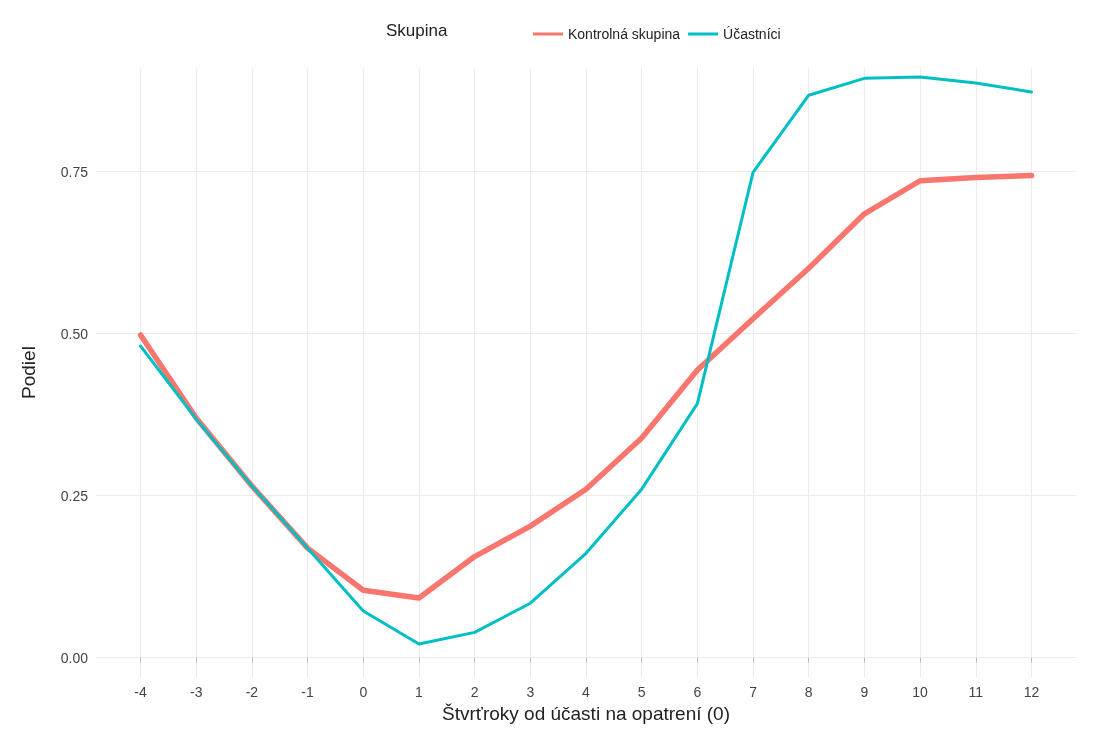 This screenshot has height=735, width=1098. I want to click on x-tick-label: 4, so click(586, 692).